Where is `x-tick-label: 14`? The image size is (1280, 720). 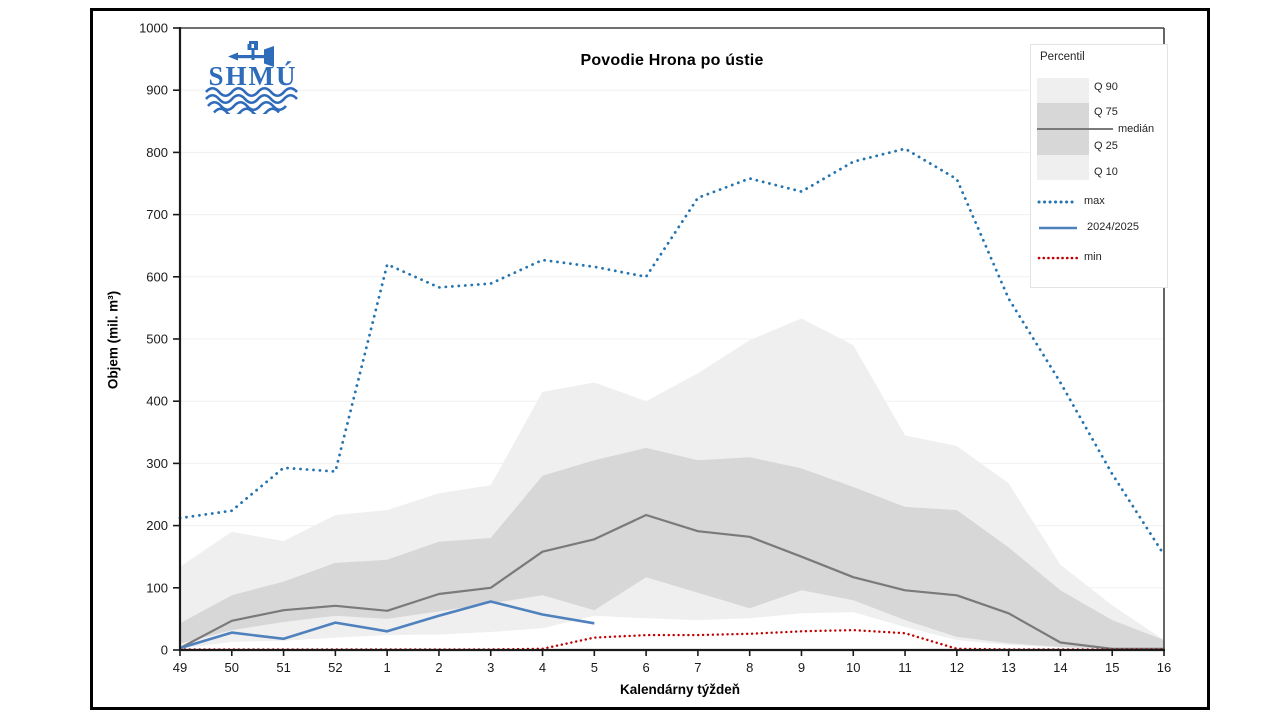 x-tick-label: 14 is located at coordinates (1060, 667).